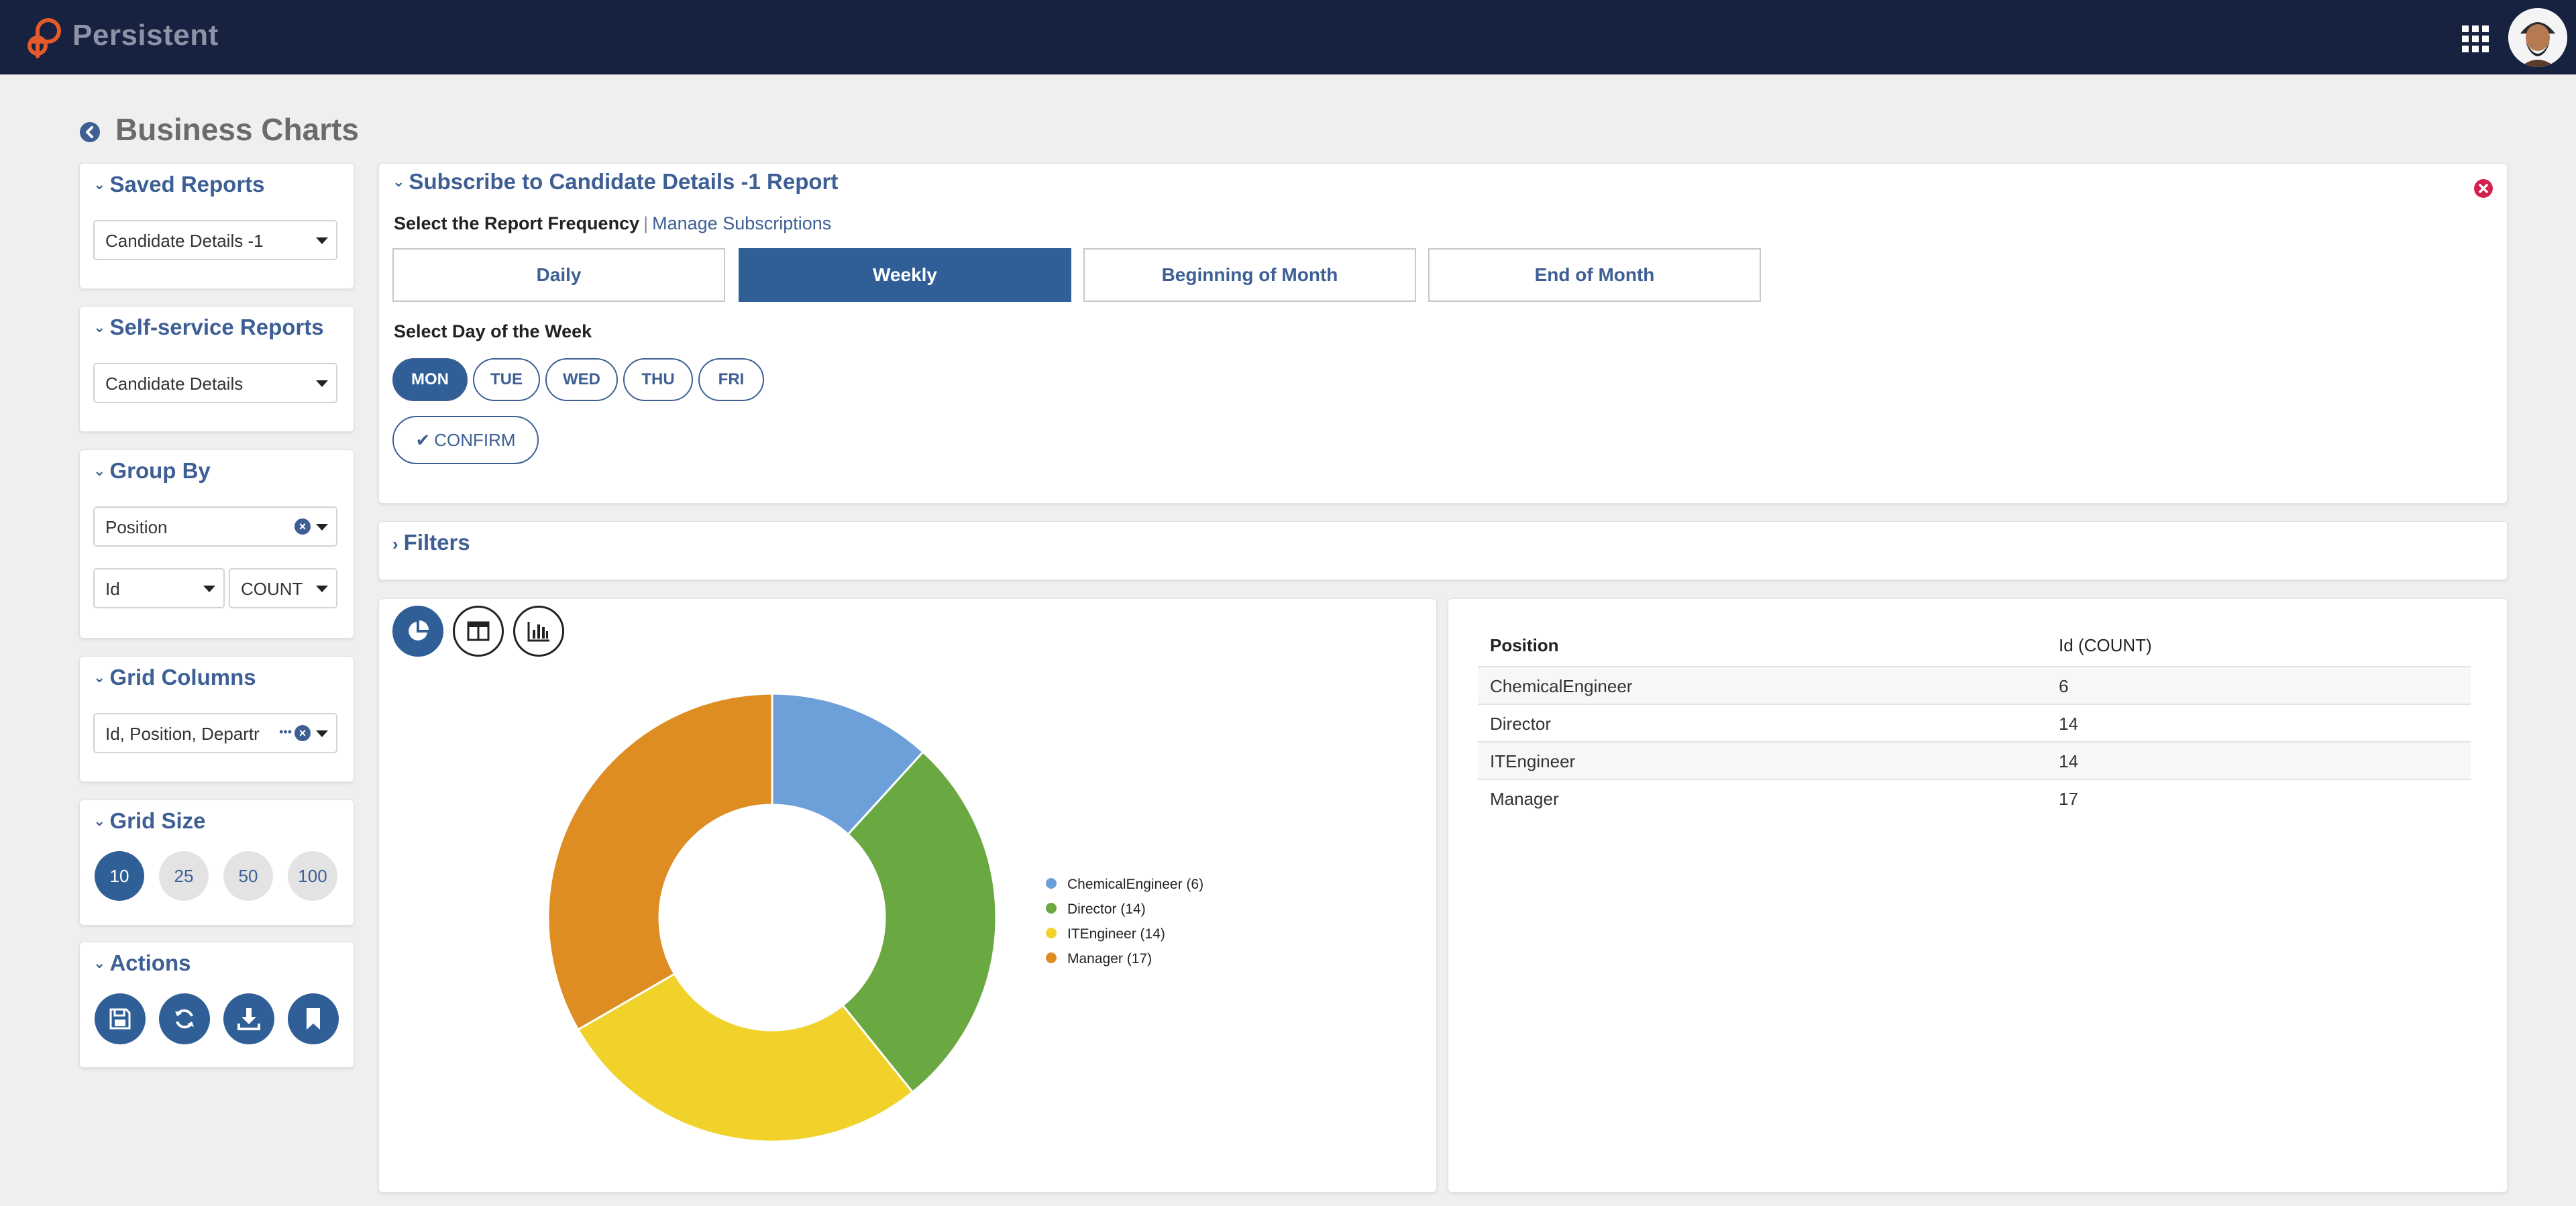 This screenshot has height=1206, width=2576. I want to click on chevron-right-icon: ›, so click(395, 544).